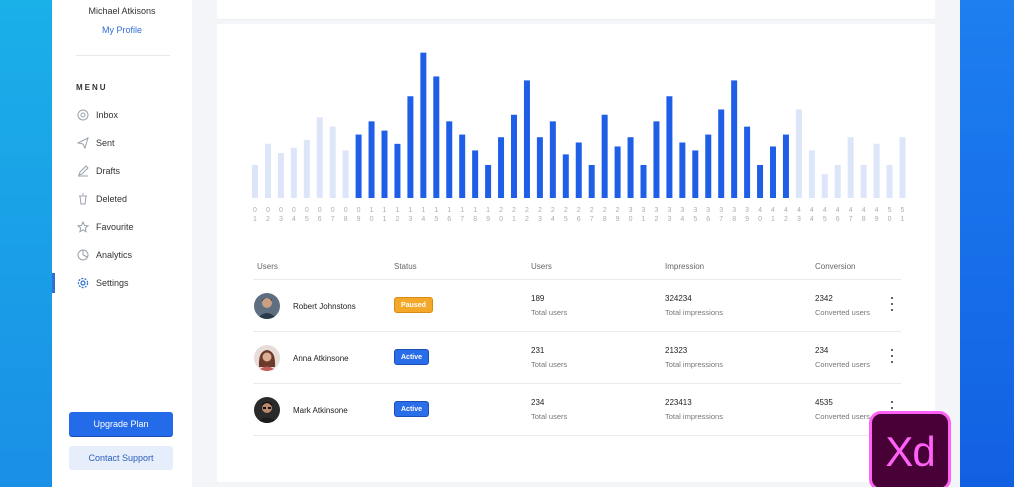 Image resolution: width=1014 pixels, height=487 pixels. I want to click on background-right, so click(987, 243).